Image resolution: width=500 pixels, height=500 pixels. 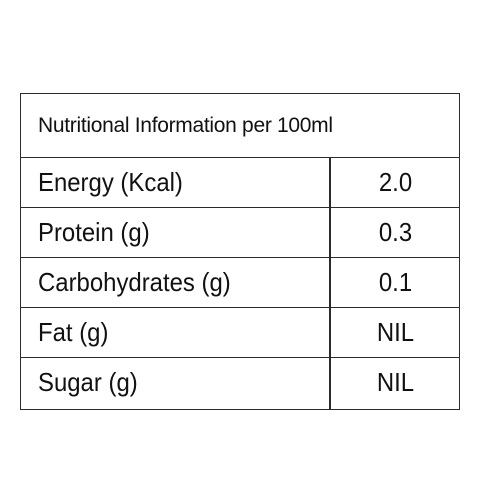 I want to click on row-value: 0.1, so click(x=395, y=282).